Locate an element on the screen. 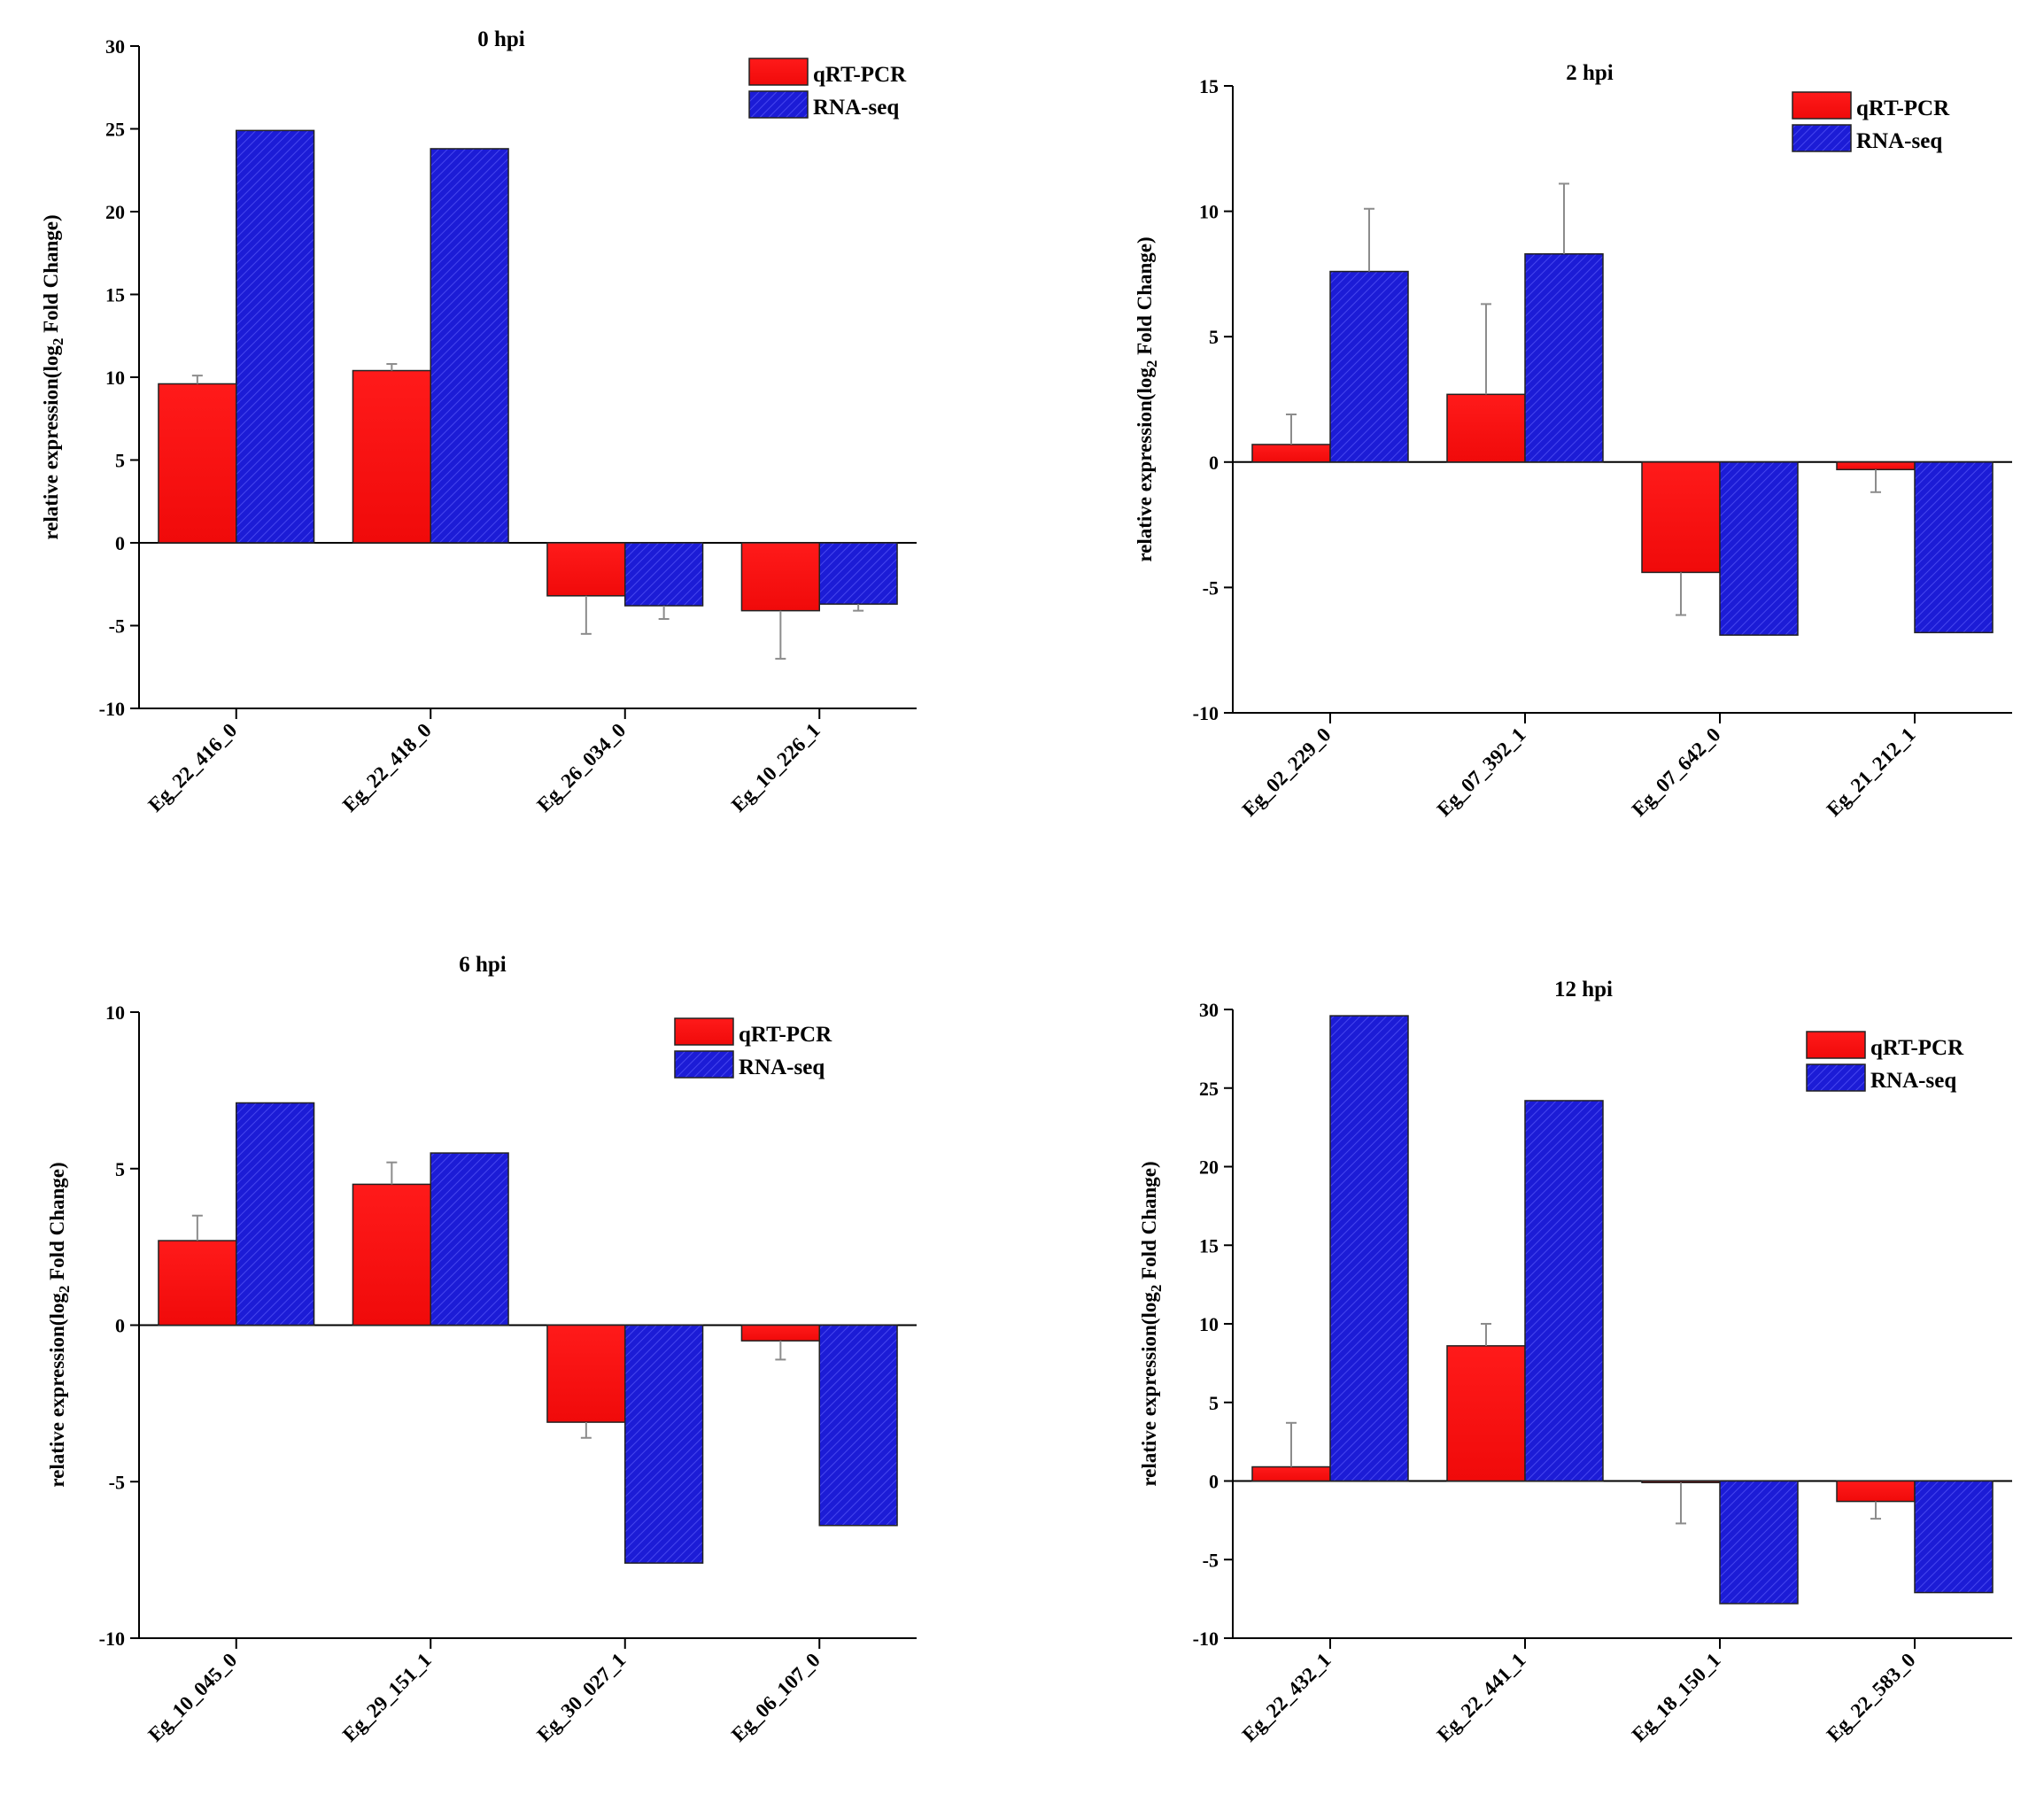  chart-title: 0 hpi is located at coordinates (501, 39).